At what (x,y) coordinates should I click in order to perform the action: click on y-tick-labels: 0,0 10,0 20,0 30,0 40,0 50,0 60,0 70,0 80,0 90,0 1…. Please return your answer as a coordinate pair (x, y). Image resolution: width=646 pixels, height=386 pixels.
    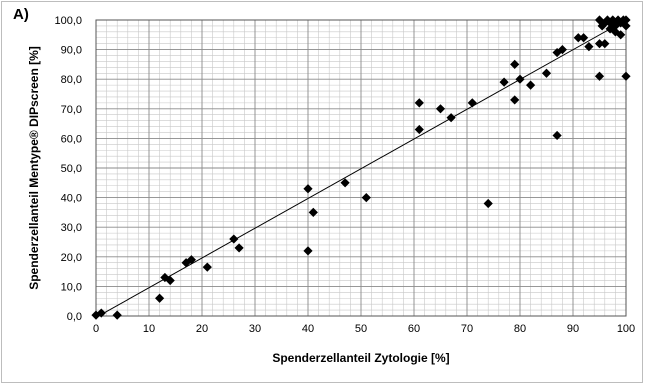
    Looking at the image, I should click on (68, 169).